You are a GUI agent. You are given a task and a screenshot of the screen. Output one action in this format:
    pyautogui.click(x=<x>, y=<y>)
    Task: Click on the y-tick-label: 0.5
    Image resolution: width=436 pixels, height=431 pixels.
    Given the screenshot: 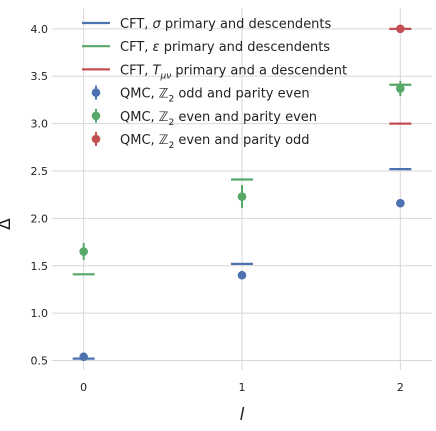 What is the action you would take?
    pyautogui.click(x=40, y=361)
    